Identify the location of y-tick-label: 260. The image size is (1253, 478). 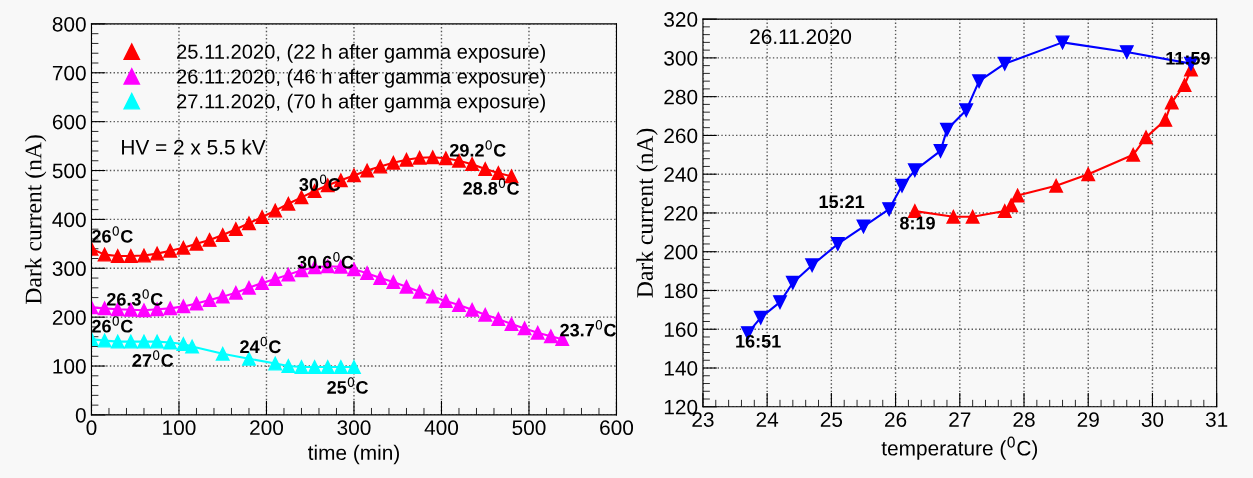
(681, 136).